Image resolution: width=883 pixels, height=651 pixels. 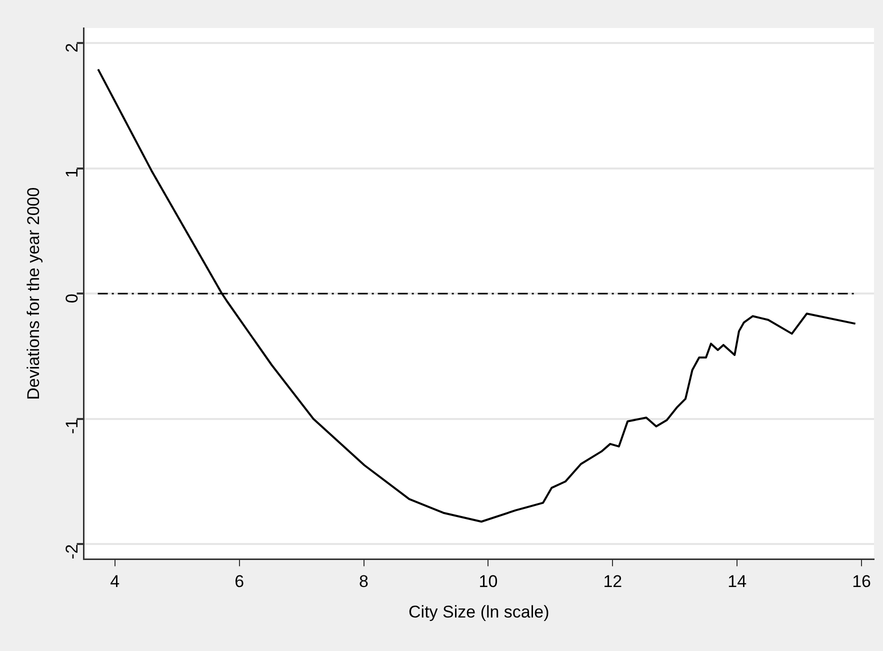 What do you see at coordinates (72, 552) in the screenshot?
I see `y-tick-label: -2` at bounding box center [72, 552].